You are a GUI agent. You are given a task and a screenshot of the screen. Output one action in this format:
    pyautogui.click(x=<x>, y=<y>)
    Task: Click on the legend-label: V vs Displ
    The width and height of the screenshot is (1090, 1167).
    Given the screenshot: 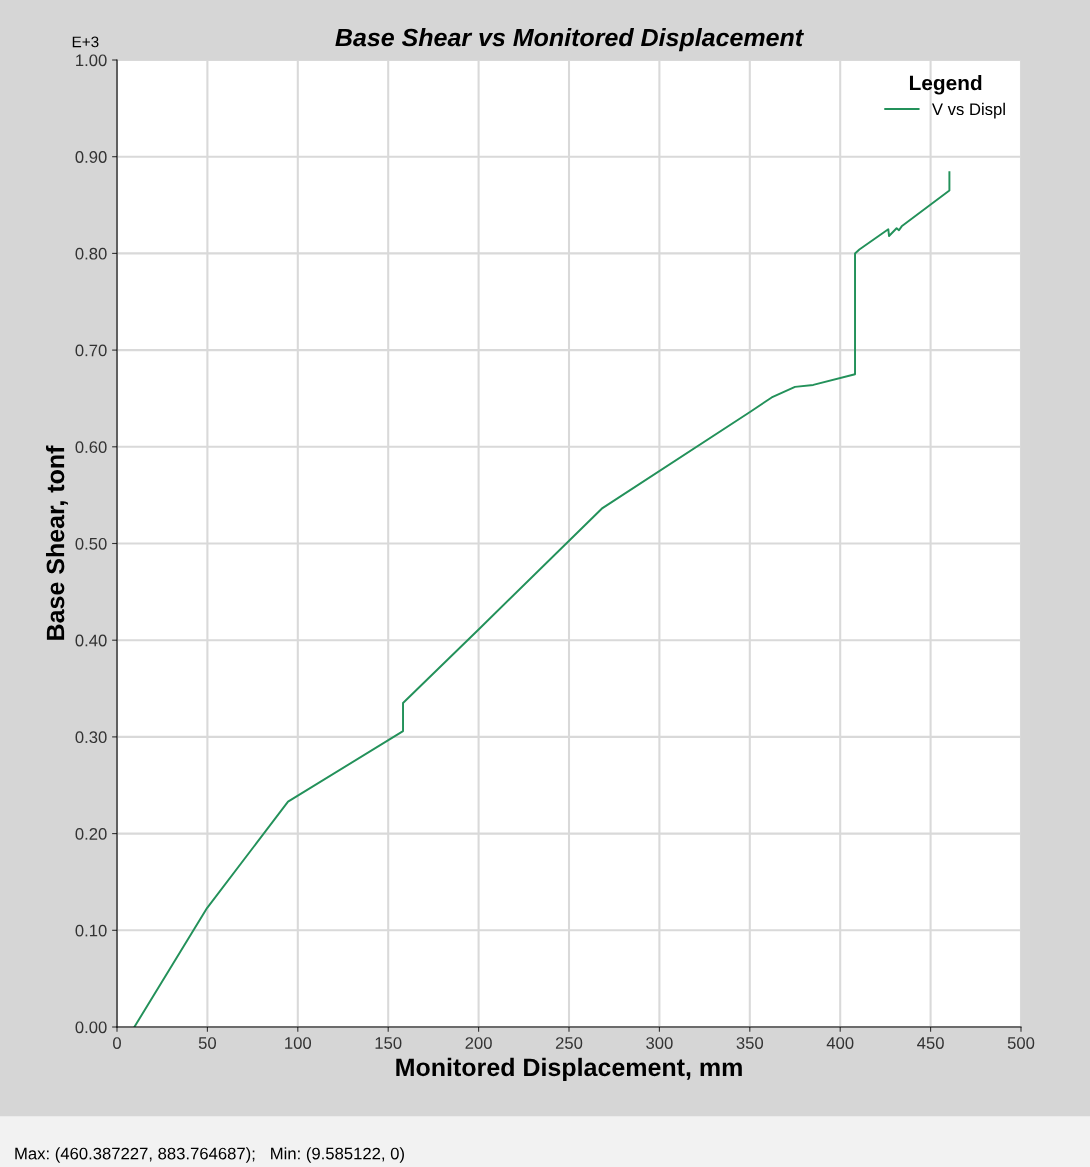 What is the action you would take?
    pyautogui.click(x=968, y=110)
    